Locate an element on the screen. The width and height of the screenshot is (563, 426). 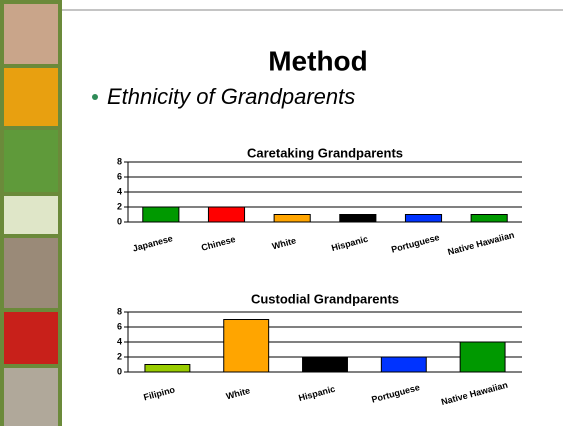
x-tick-label: Chinese is located at coordinates (218, 243).